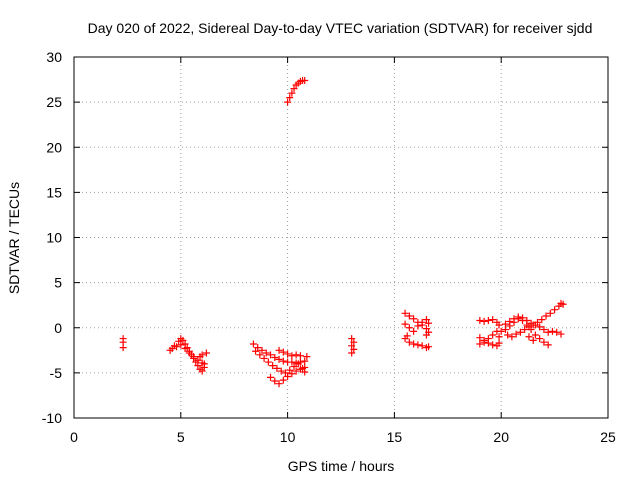 The width and height of the screenshot is (640, 480). What do you see at coordinates (58, 283) in the screenshot?
I see `y-tick-label: 5` at bounding box center [58, 283].